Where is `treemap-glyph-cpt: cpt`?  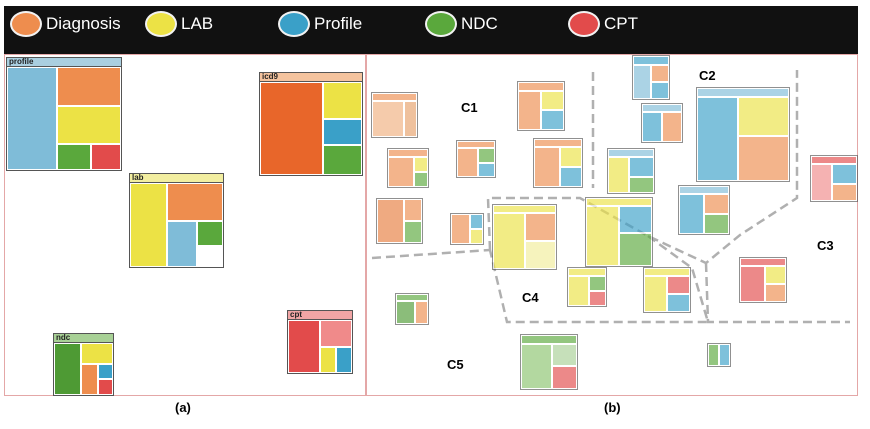
treemap-glyph-cpt: cpt is located at coordinates (320, 342).